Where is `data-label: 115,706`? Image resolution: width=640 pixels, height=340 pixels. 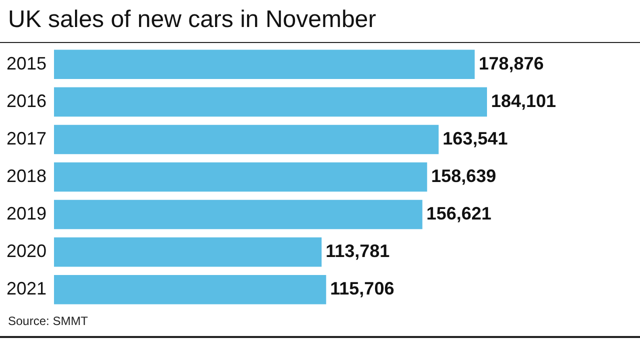 data-label: 115,706 is located at coordinates (362, 288).